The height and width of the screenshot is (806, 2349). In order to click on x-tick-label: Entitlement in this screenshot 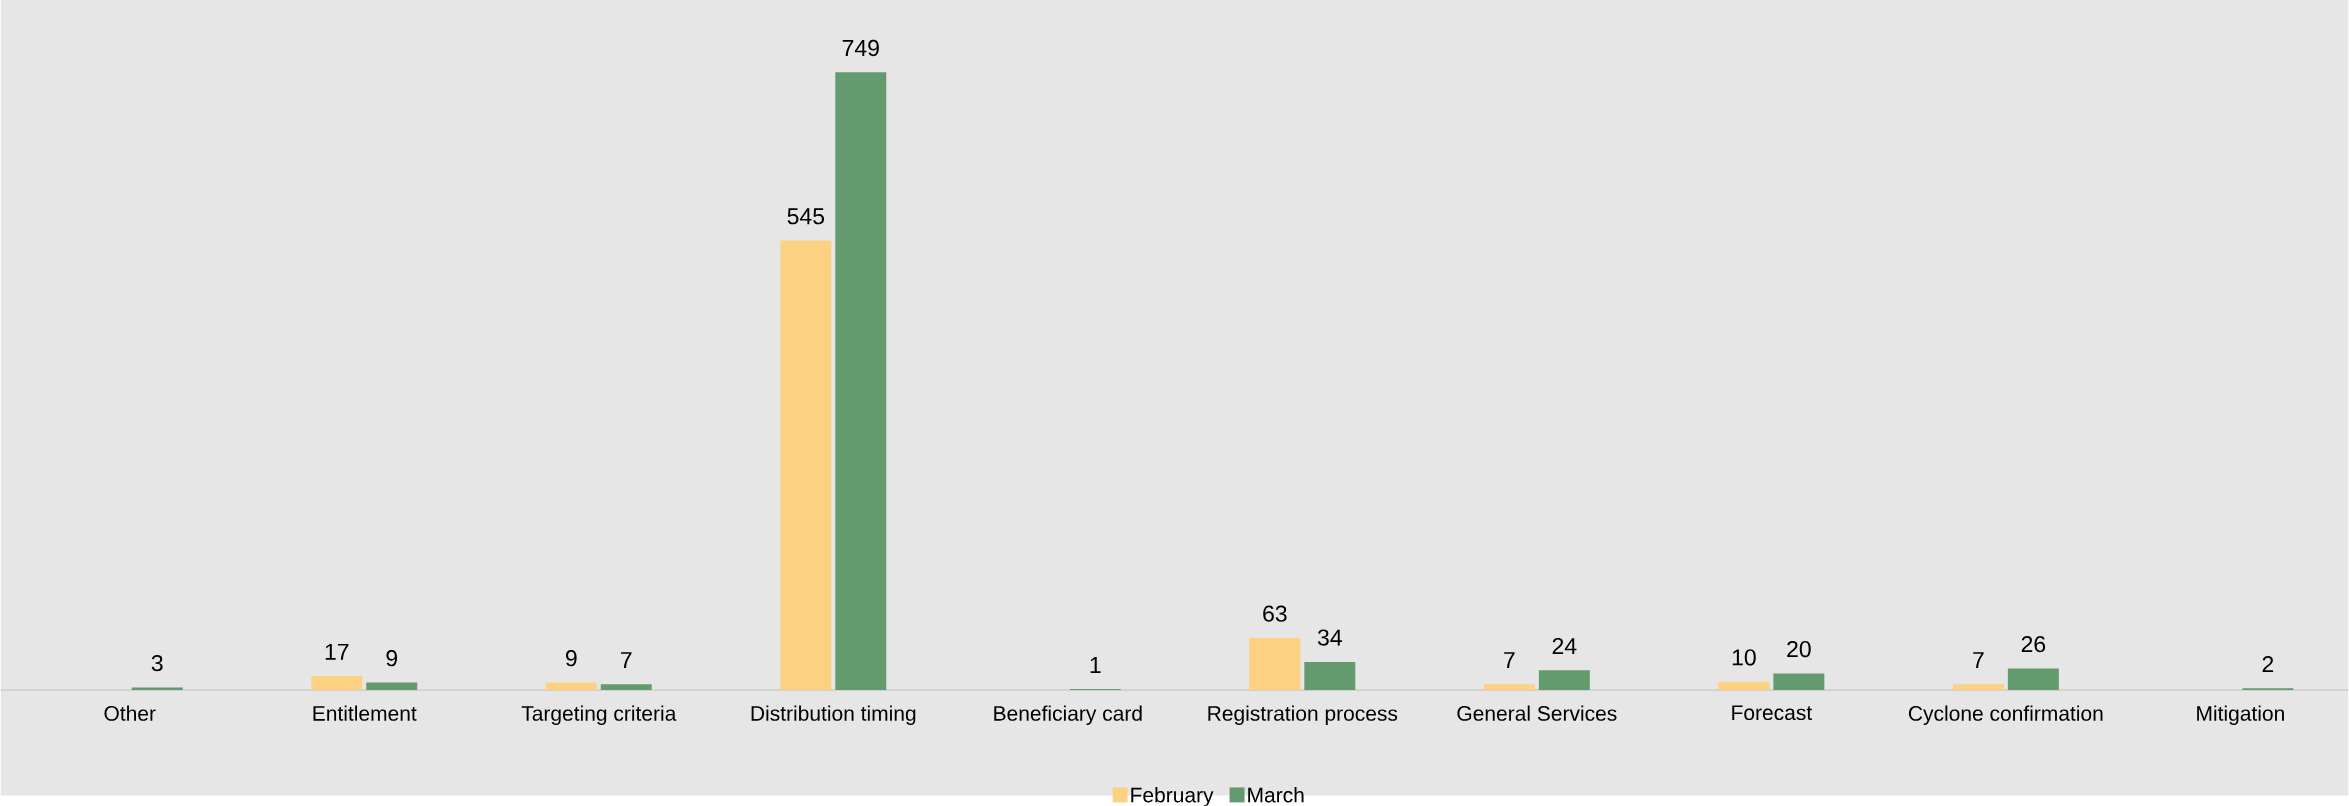, I will do `click(365, 713)`.